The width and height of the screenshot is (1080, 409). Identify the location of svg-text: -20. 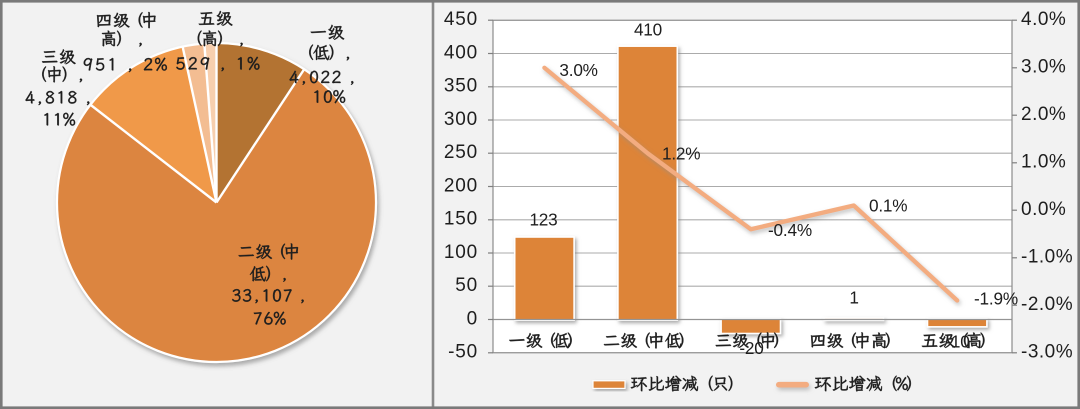
(751, 348).